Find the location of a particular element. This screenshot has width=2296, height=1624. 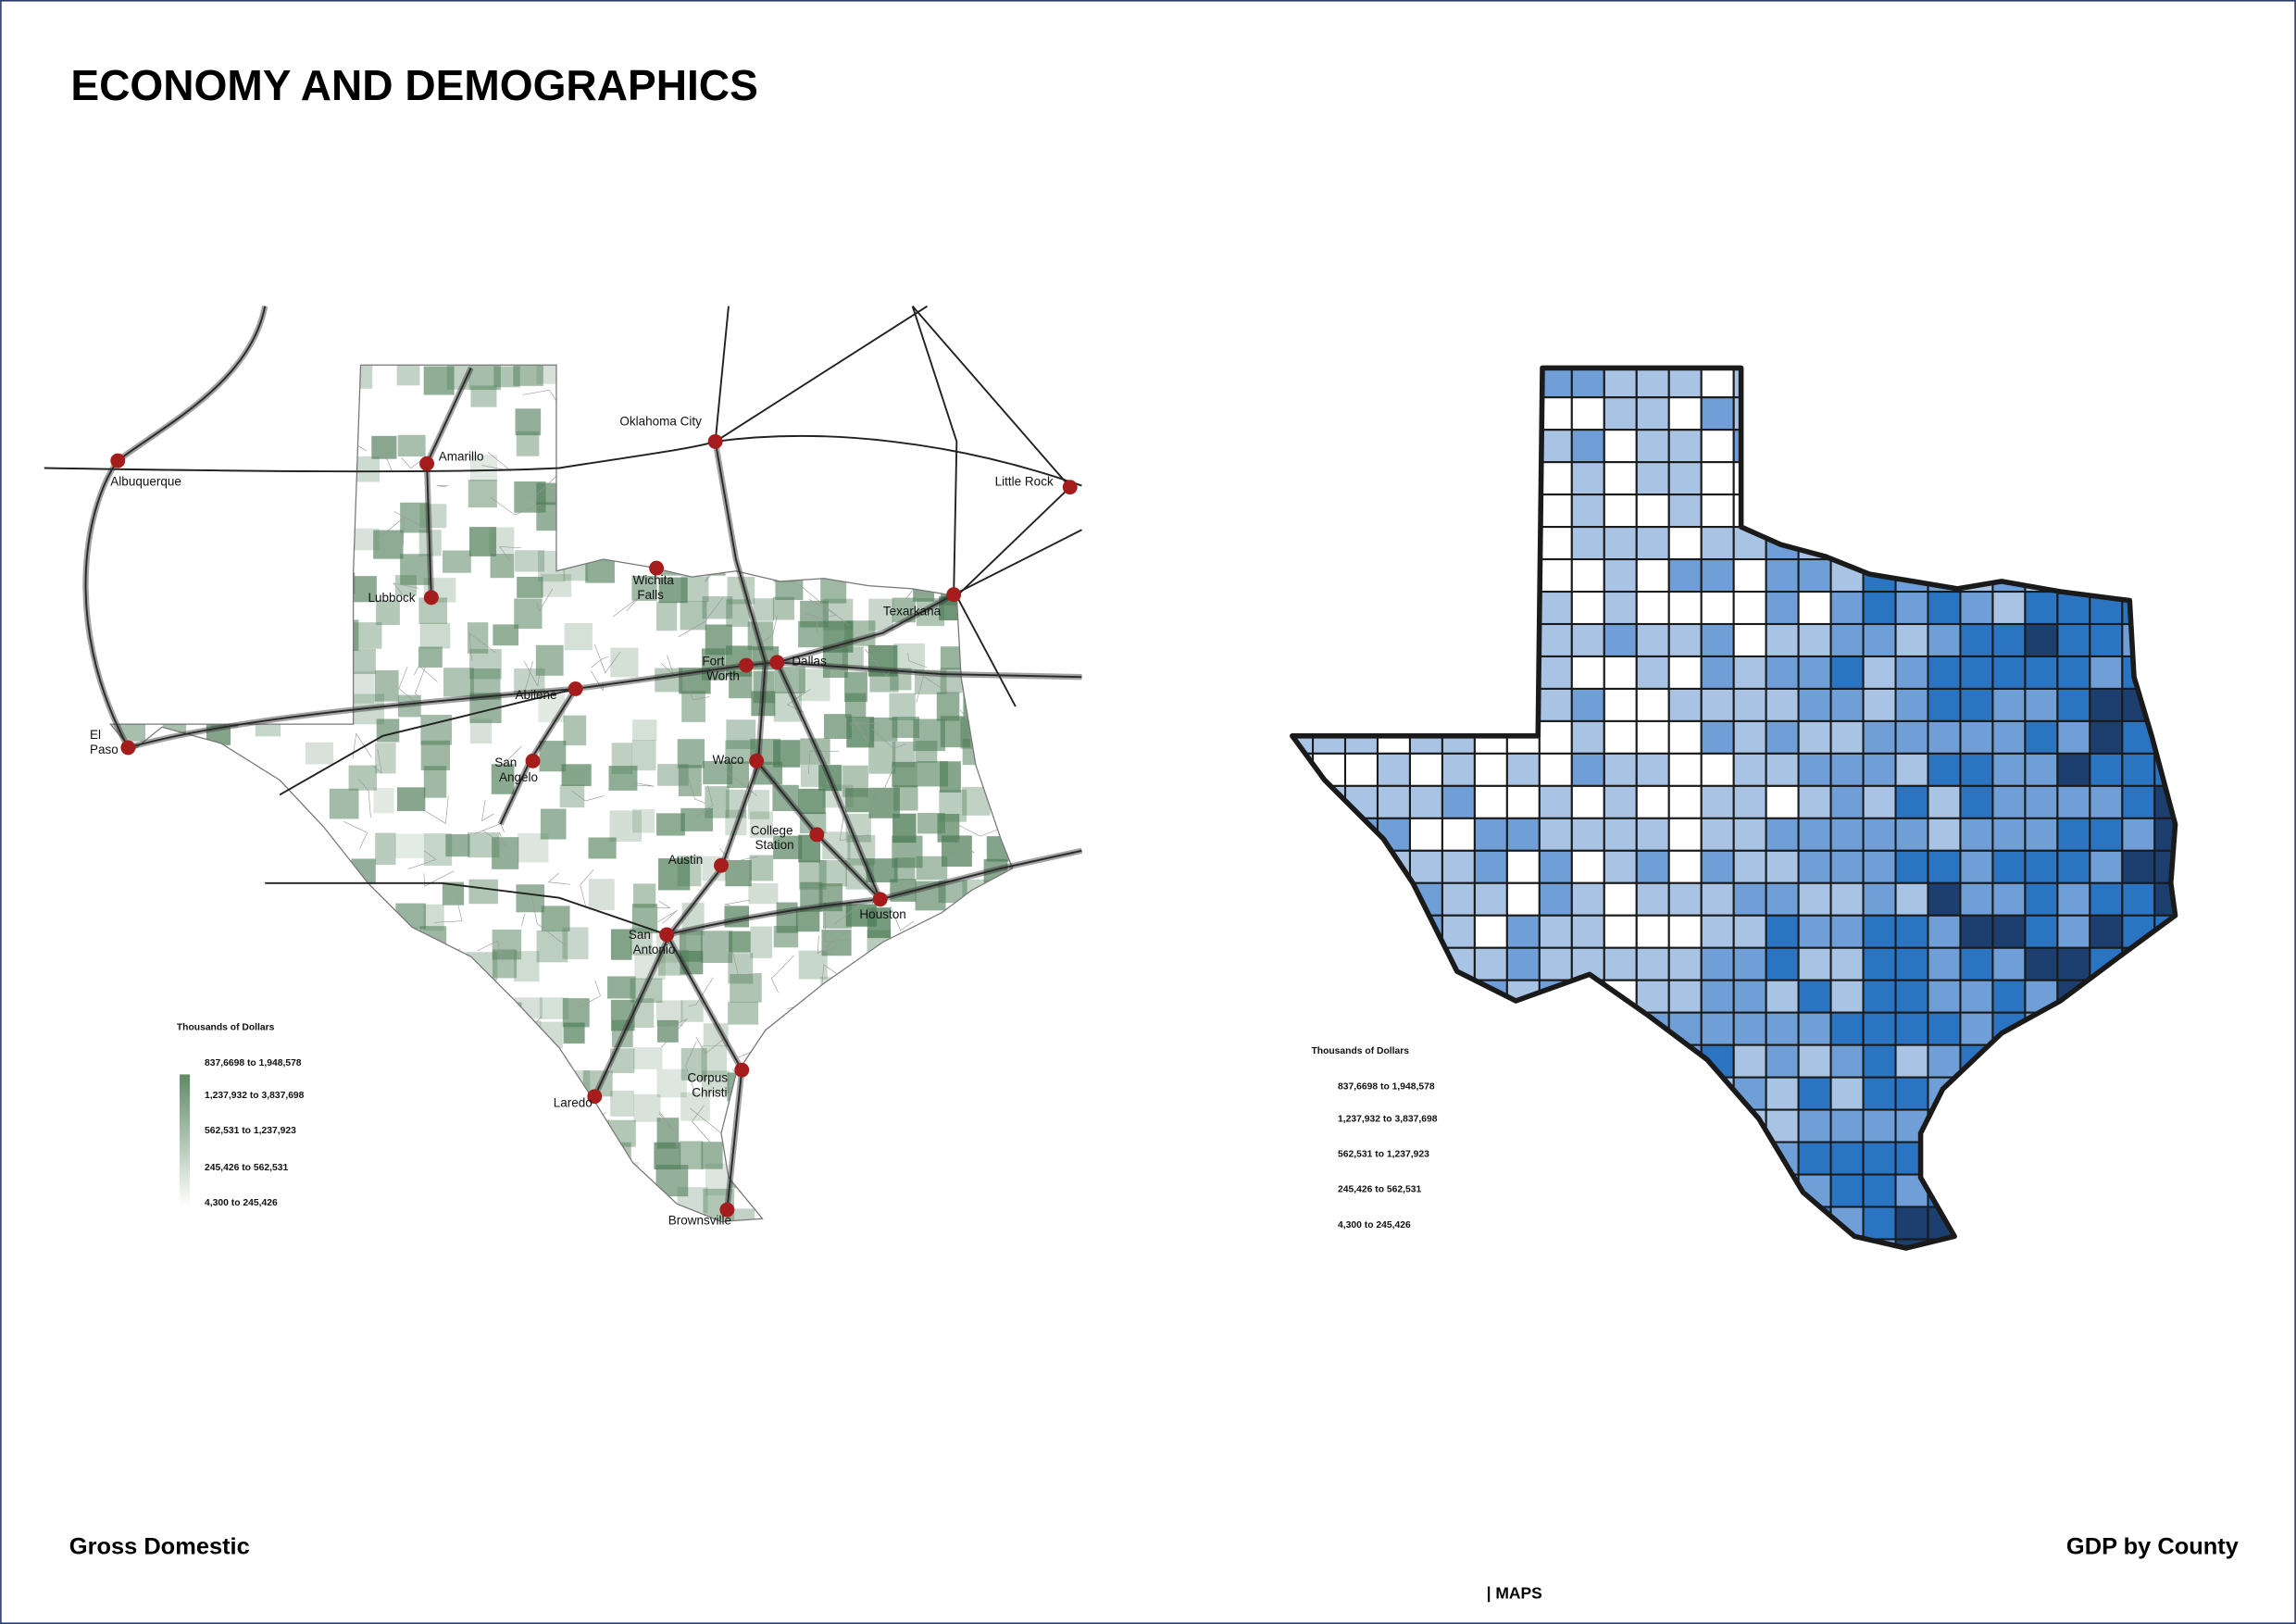

city-label: Laredo is located at coordinates (573, 1102).